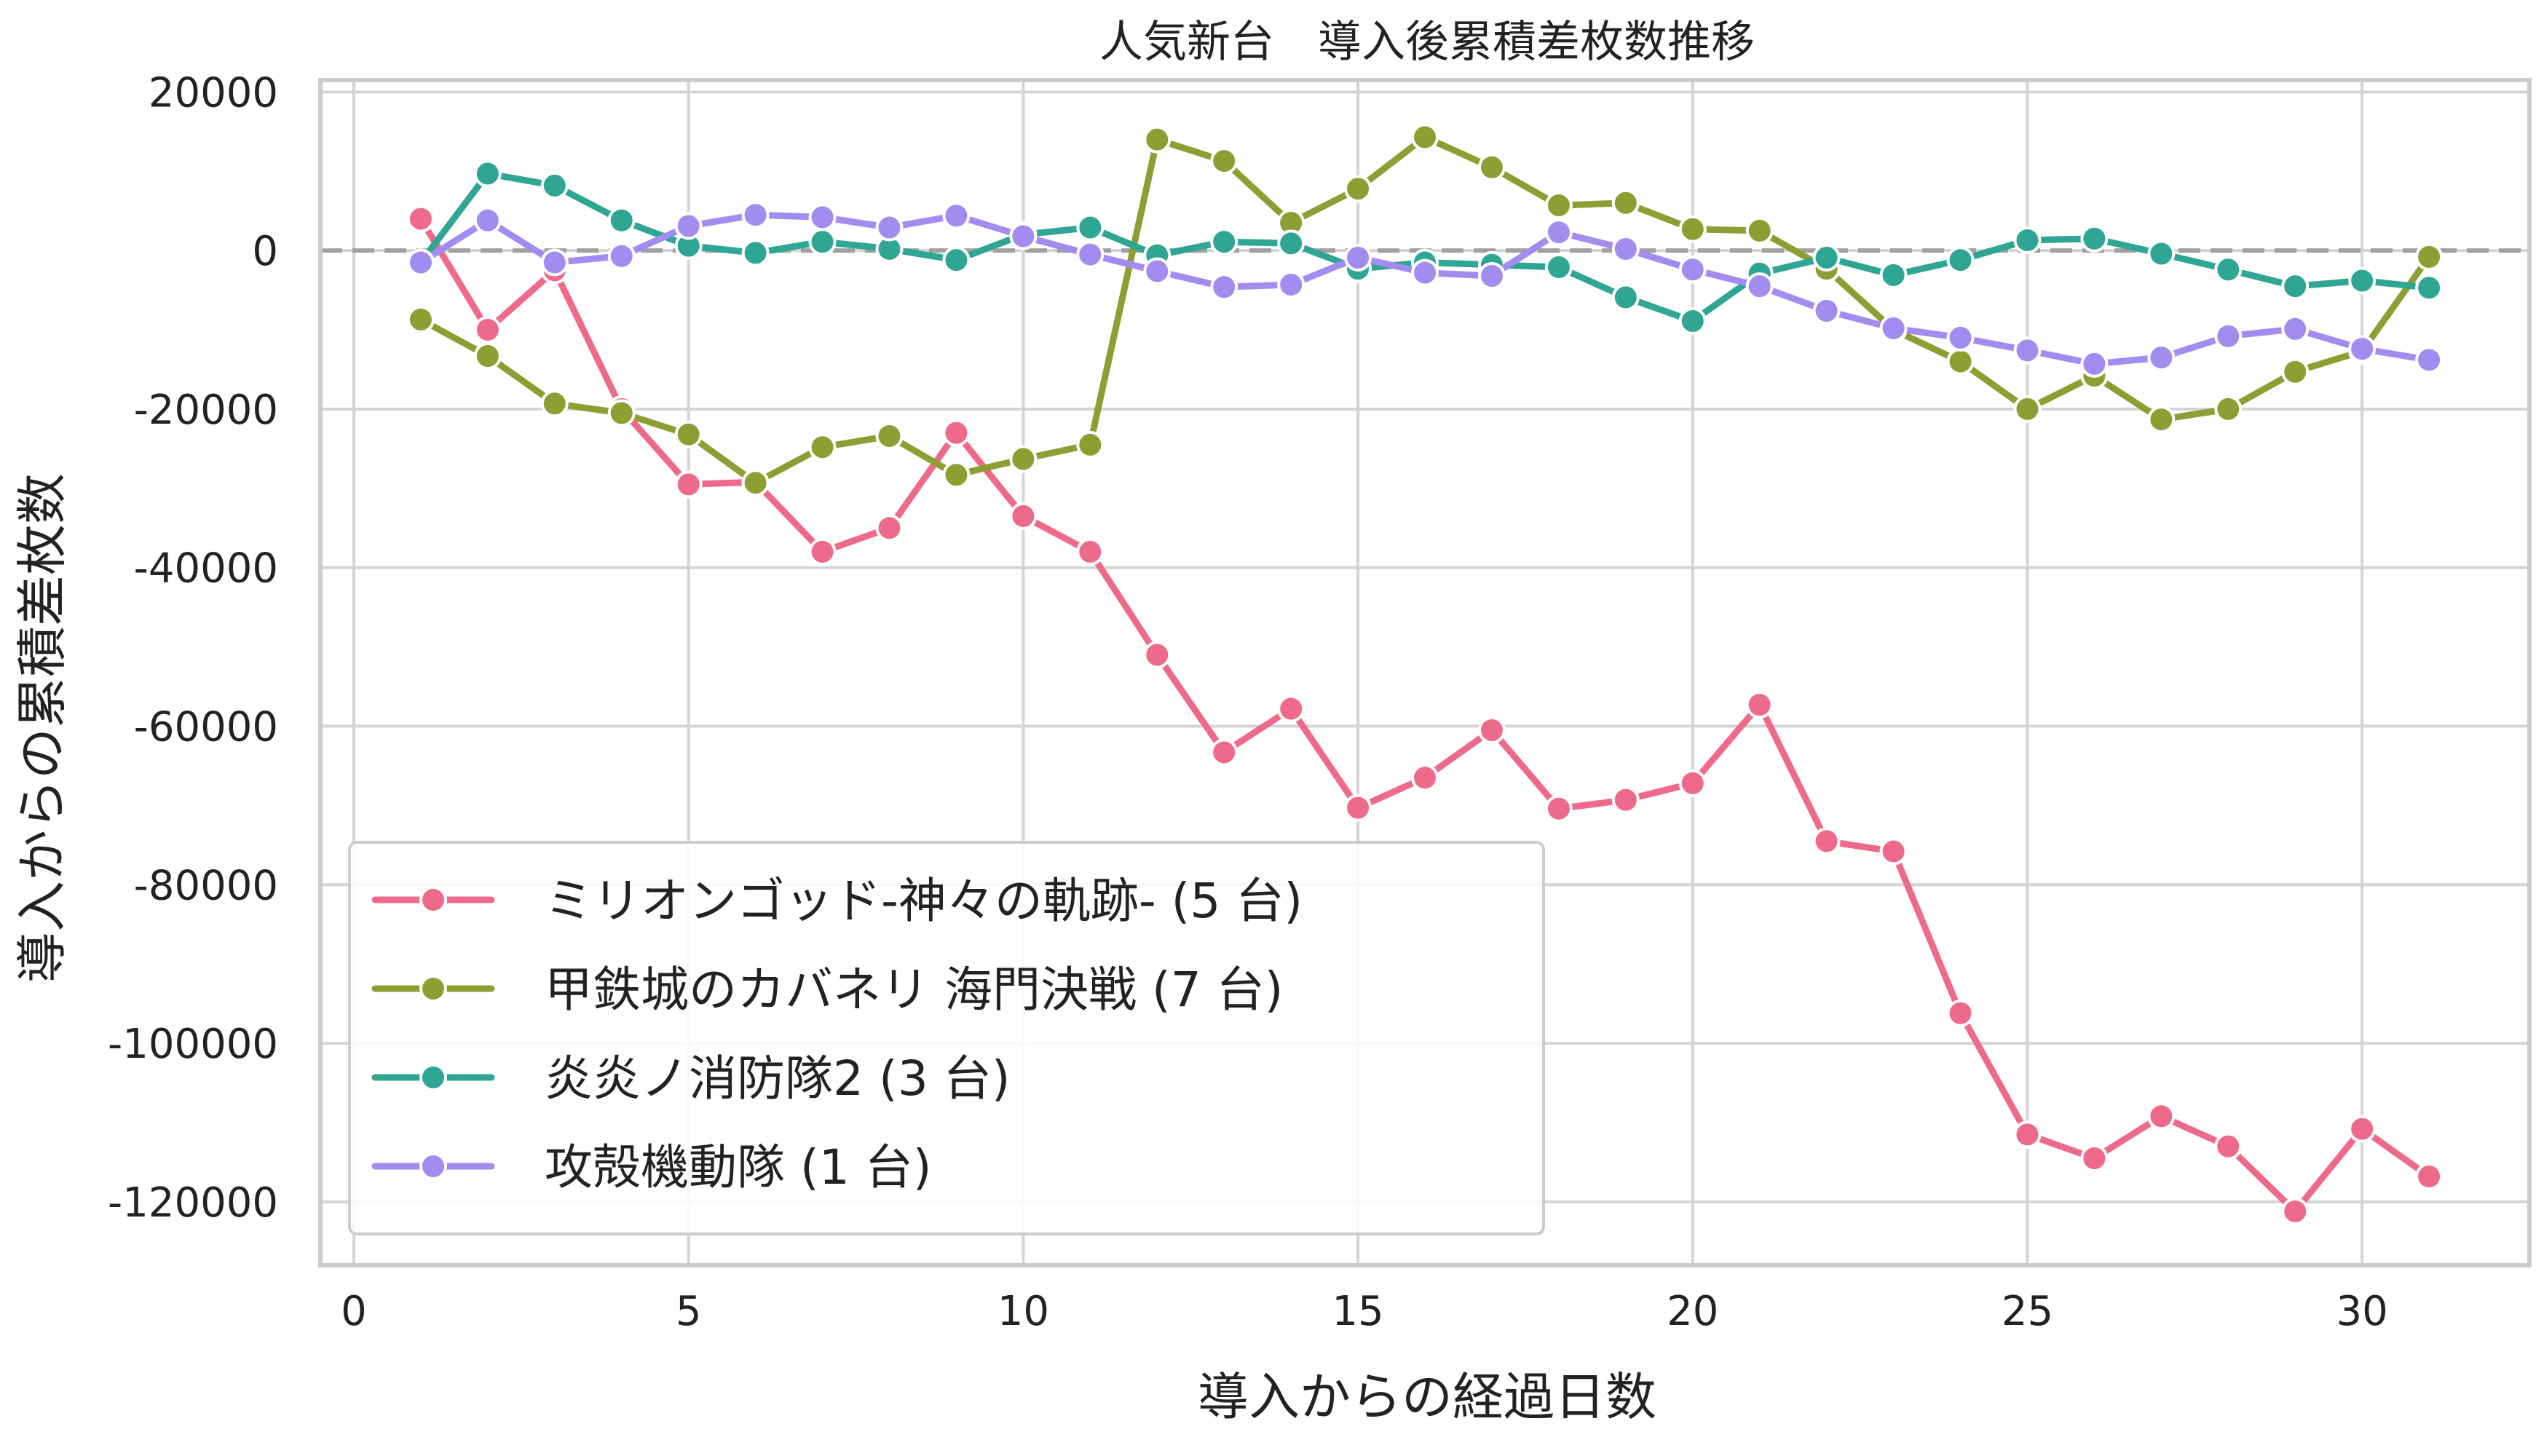  What do you see at coordinates (2027, 1311) in the screenshot?
I see `x-tick-label: 25` at bounding box center [2027, 1311].